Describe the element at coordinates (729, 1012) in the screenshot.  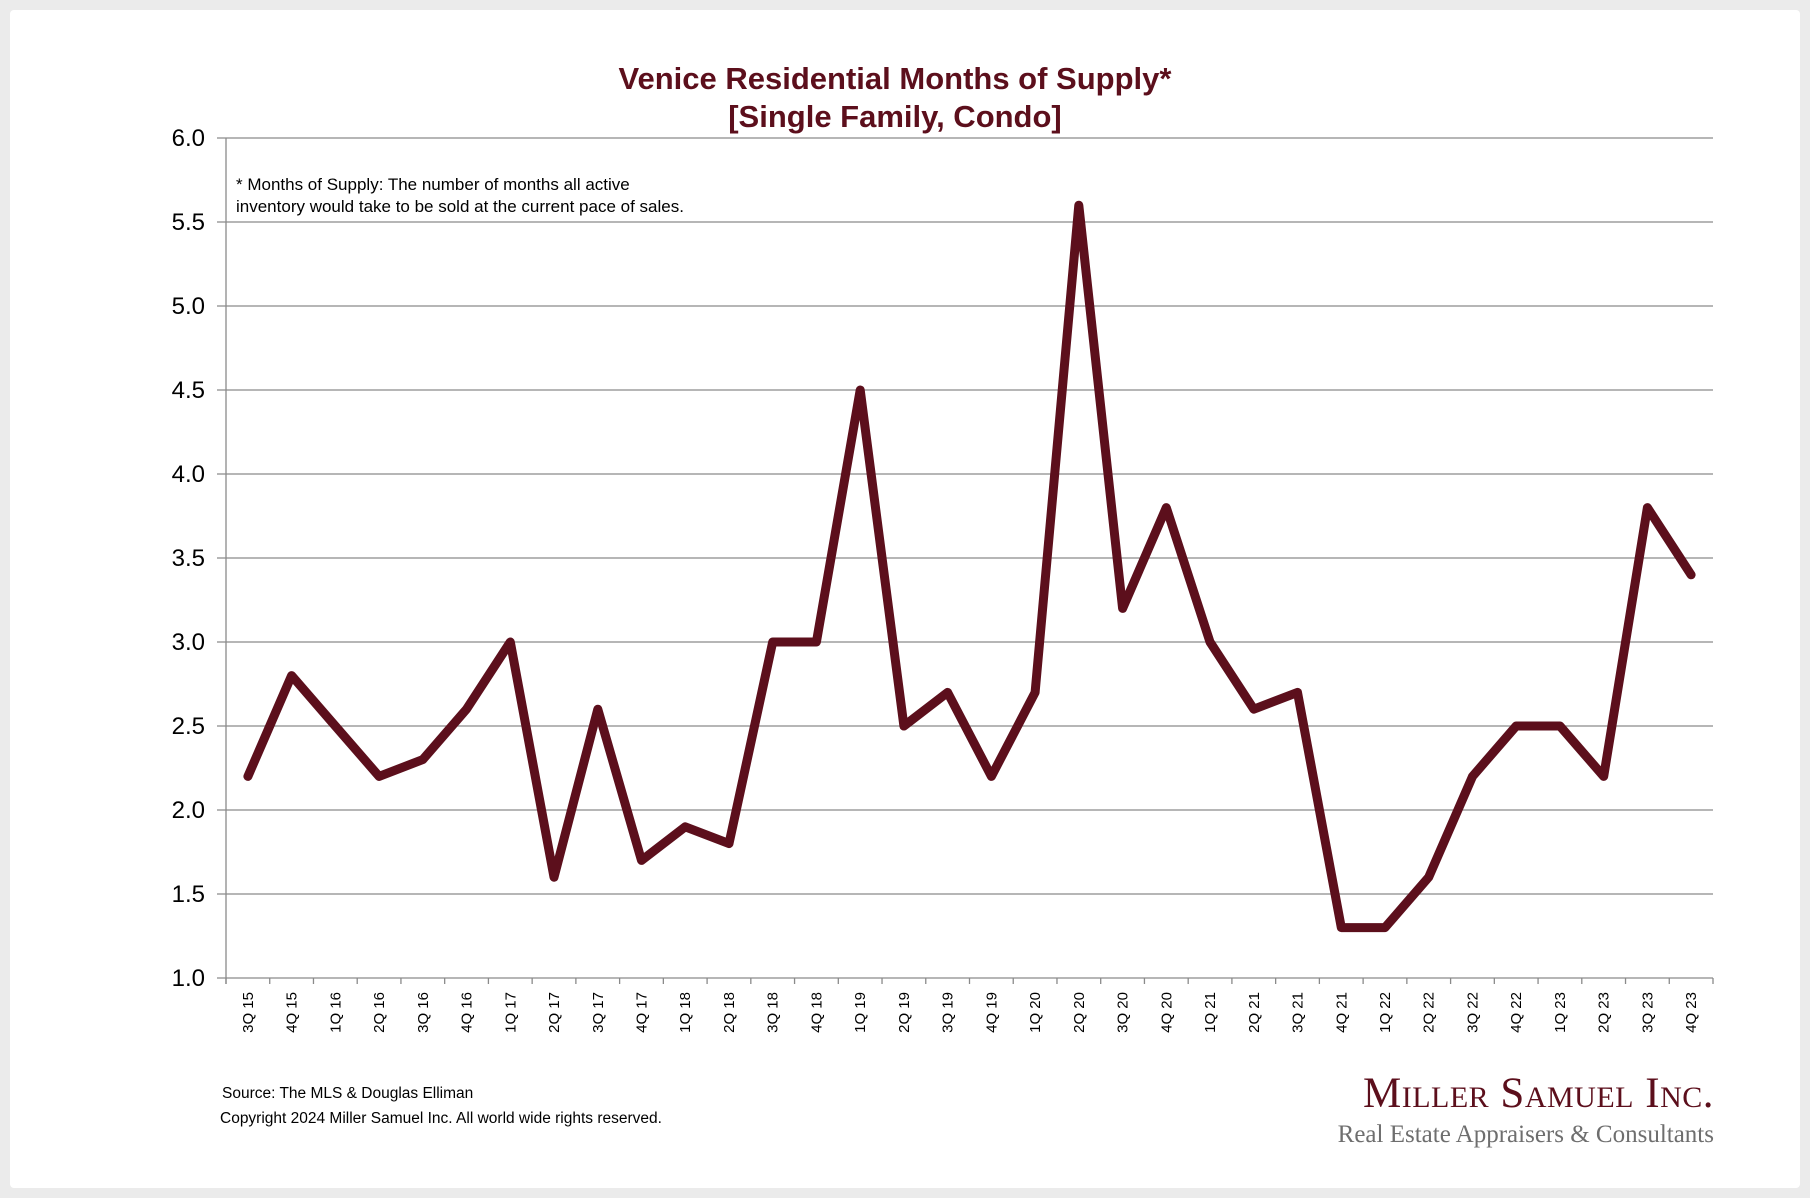
I see `x-tick-label: 2Q 18` at that location.